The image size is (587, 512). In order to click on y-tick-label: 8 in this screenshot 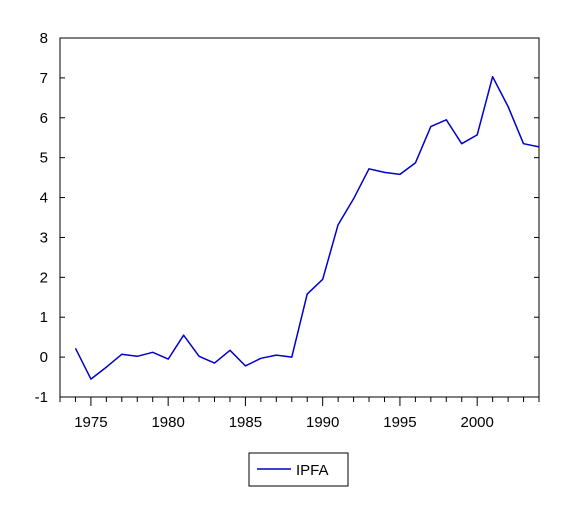, I will do `click(44, 38)`.